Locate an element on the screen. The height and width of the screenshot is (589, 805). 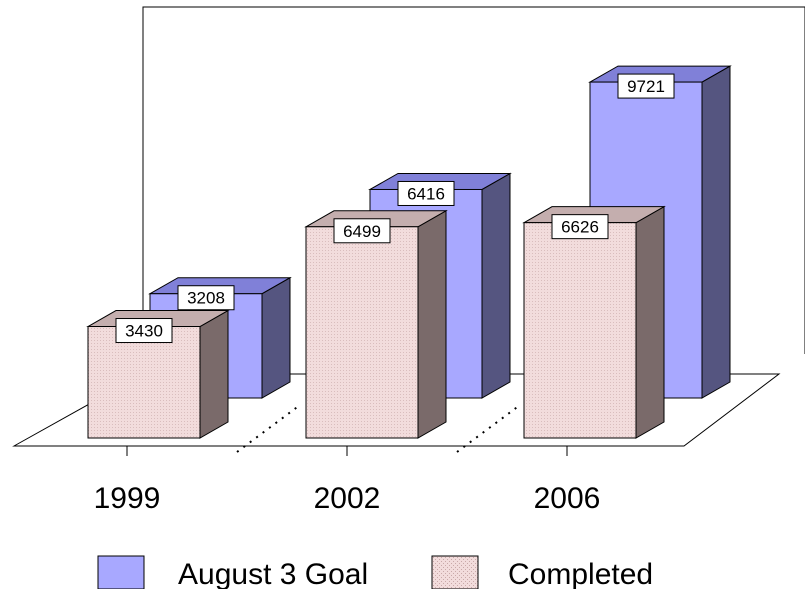
data-label: 6626 is located at coordinates (580, 227).